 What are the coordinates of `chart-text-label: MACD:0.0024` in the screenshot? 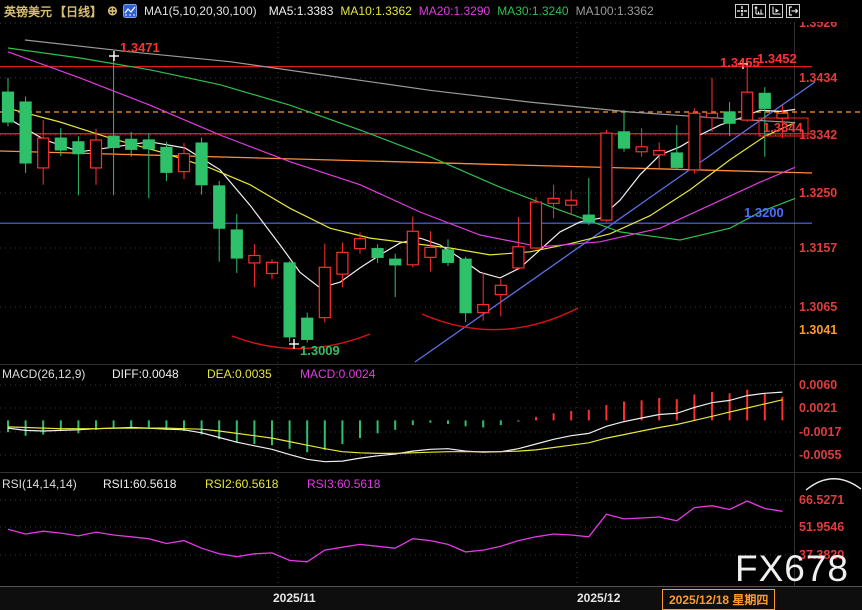 It's located at (338, 374).